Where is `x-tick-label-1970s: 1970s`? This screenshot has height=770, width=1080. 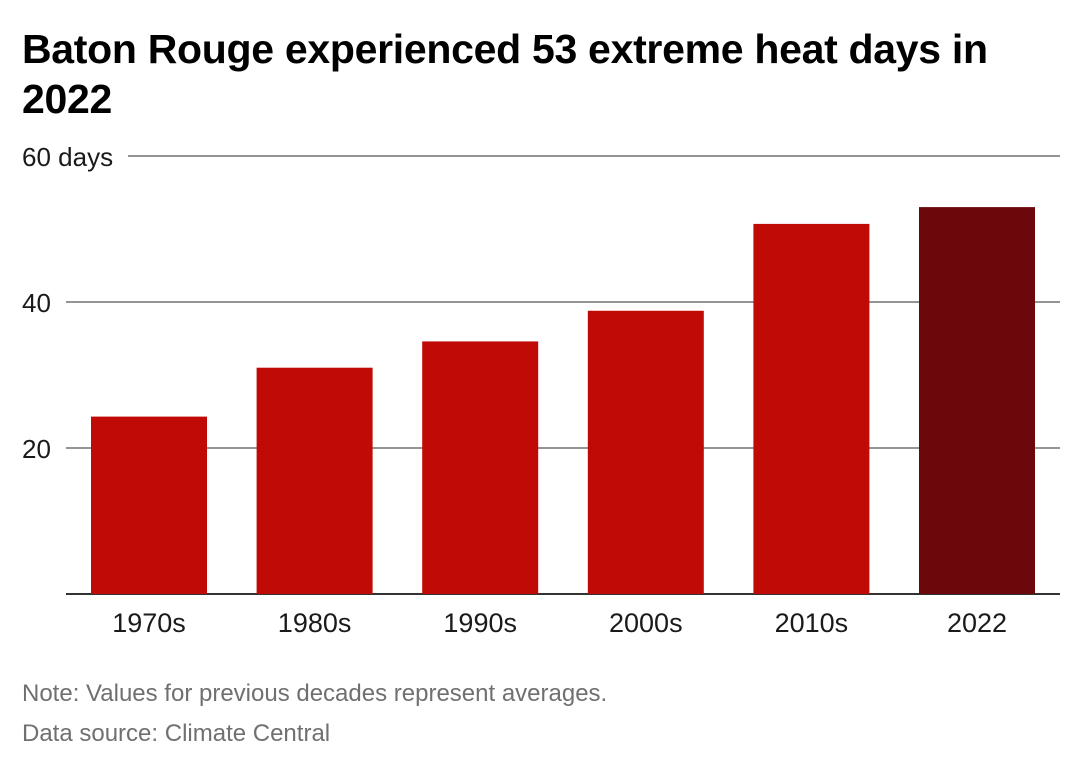 x-tick-label-1970s: 1970s is located at coordinates (149, 623).